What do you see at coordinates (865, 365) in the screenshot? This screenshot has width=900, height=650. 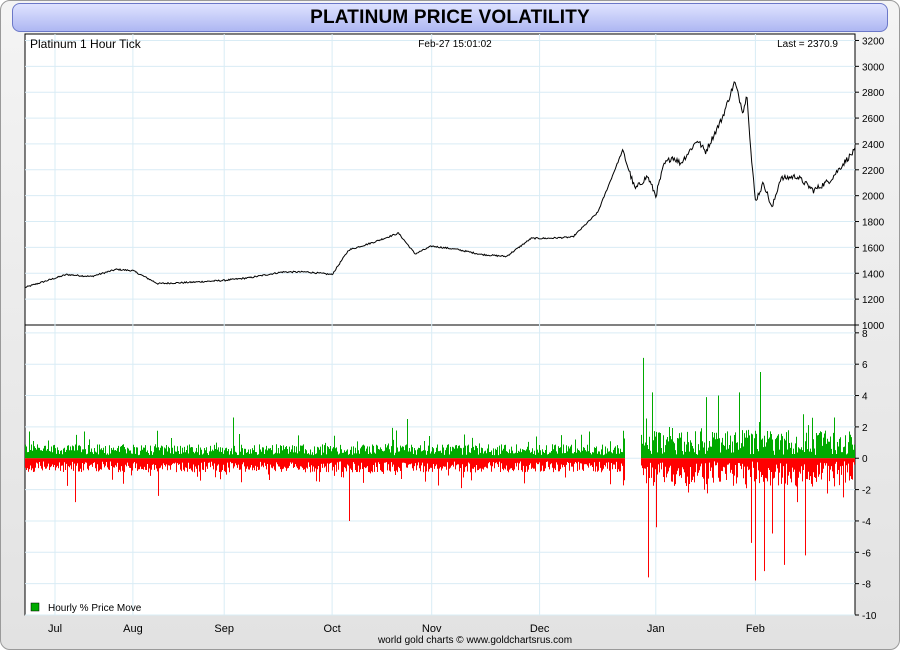 I see `vol-tick-label: 6` at bounding box center [865, 365].